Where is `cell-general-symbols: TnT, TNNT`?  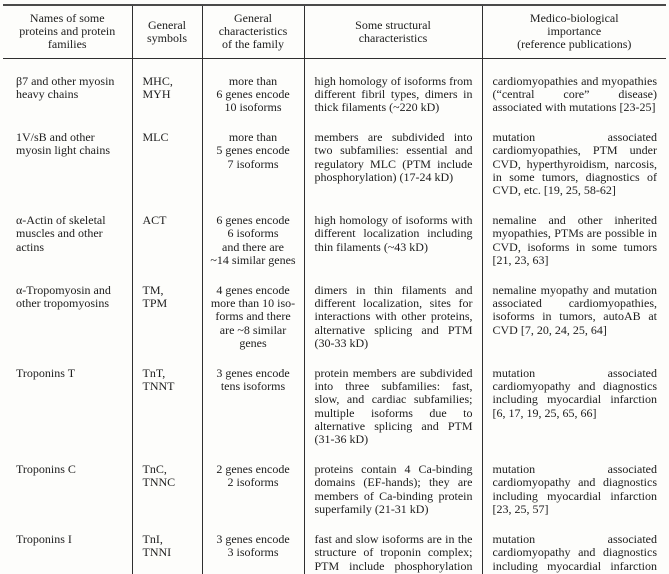
cell-general-symbols: TnT, TNNT is located at coordinates (167, 407).